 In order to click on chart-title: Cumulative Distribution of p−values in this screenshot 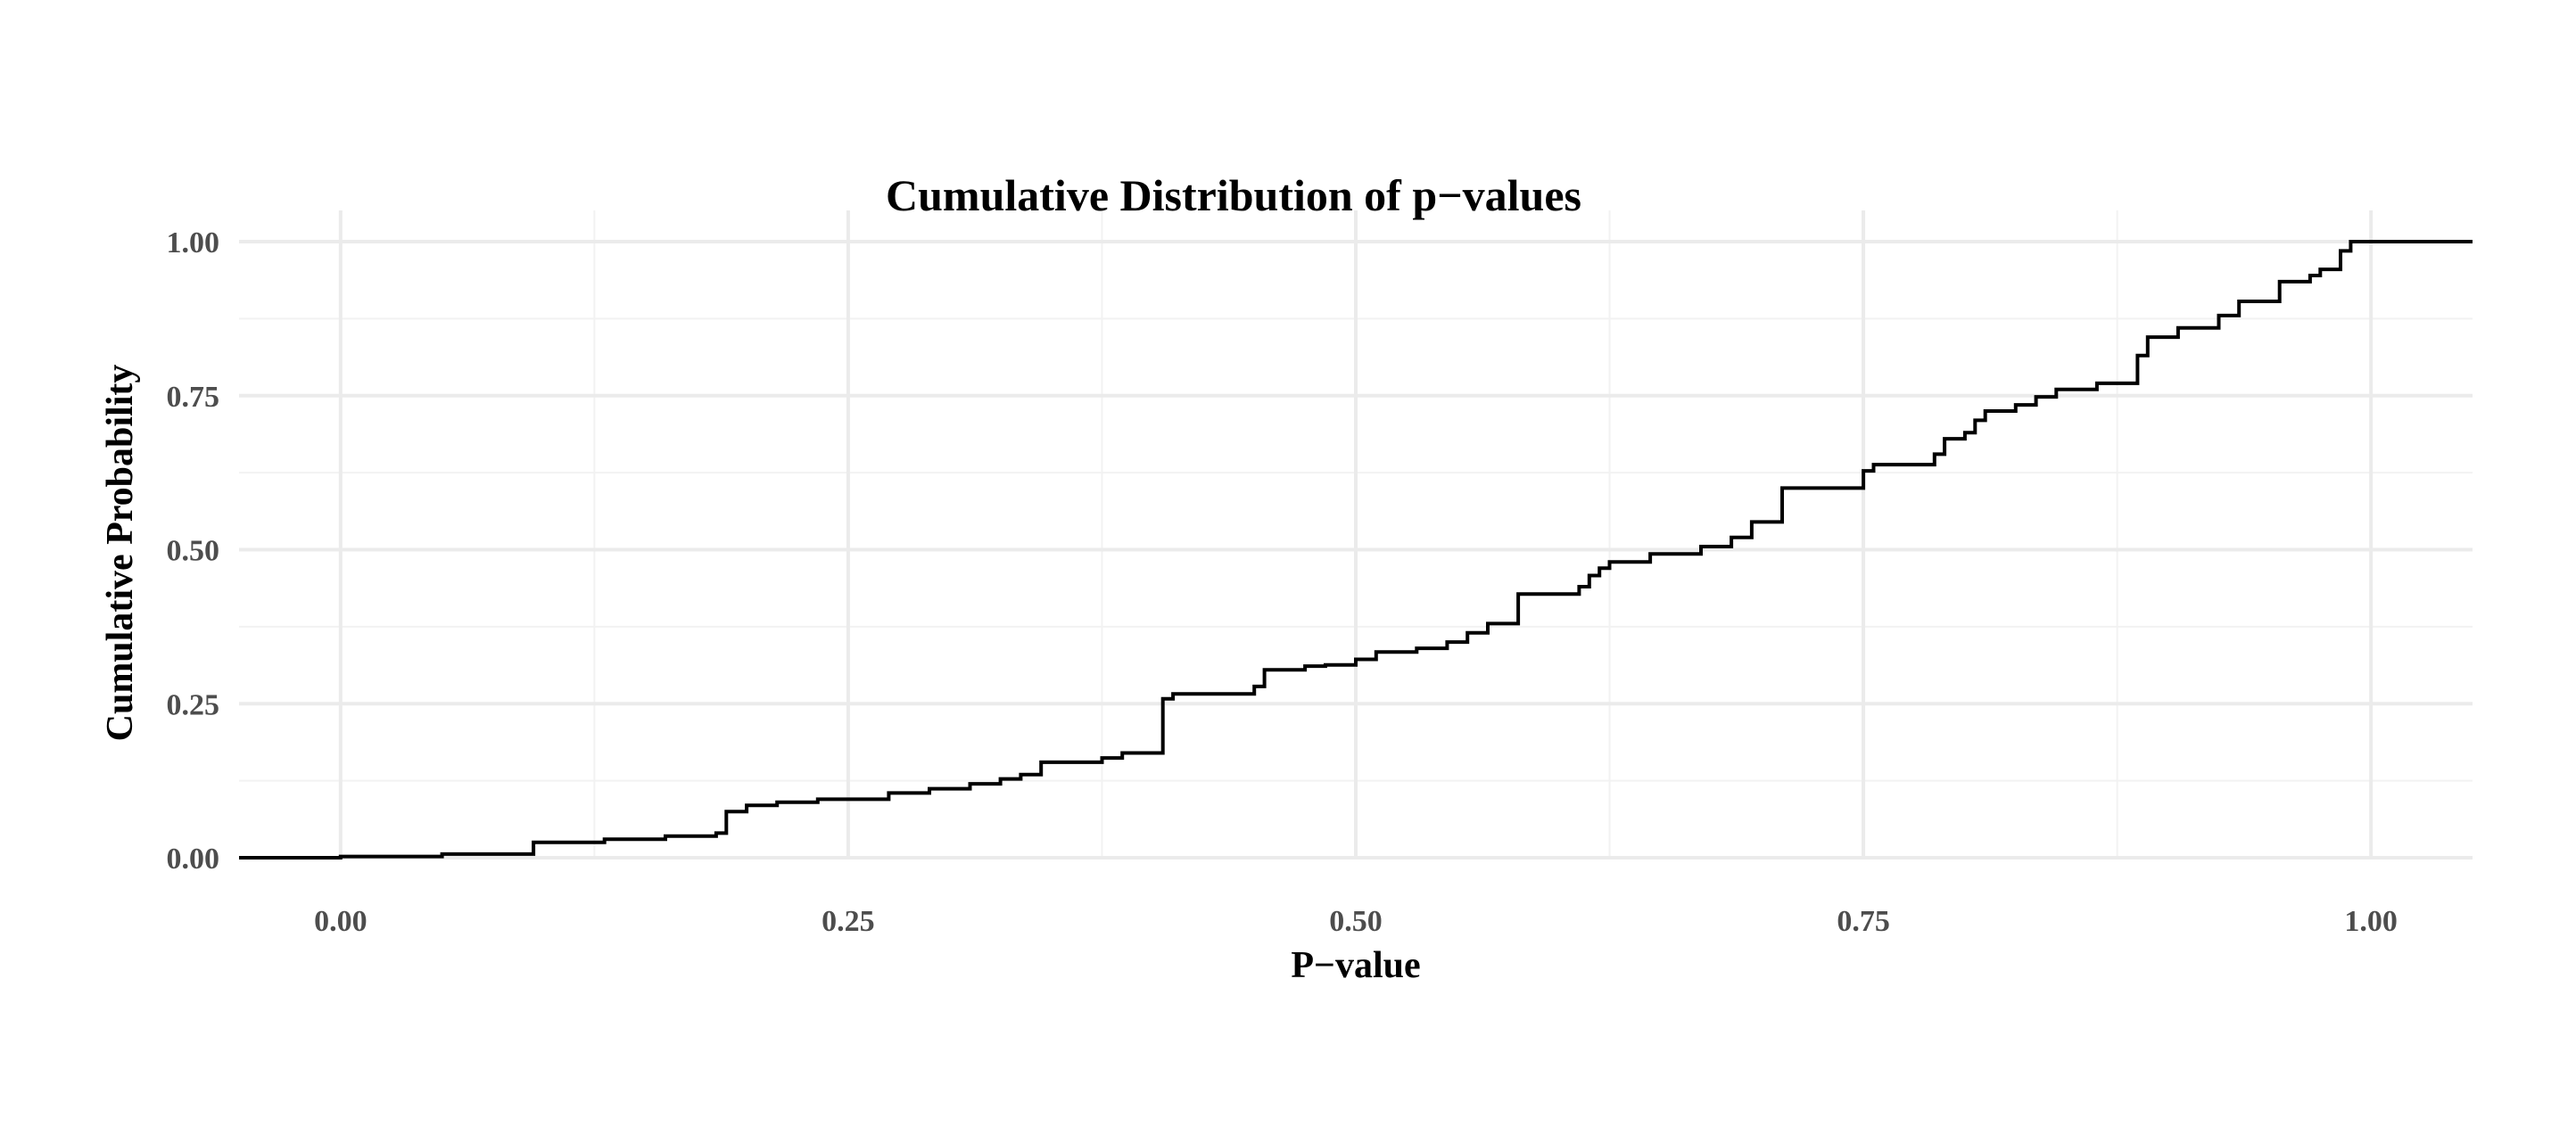, I will do `click(1234, 195)`.